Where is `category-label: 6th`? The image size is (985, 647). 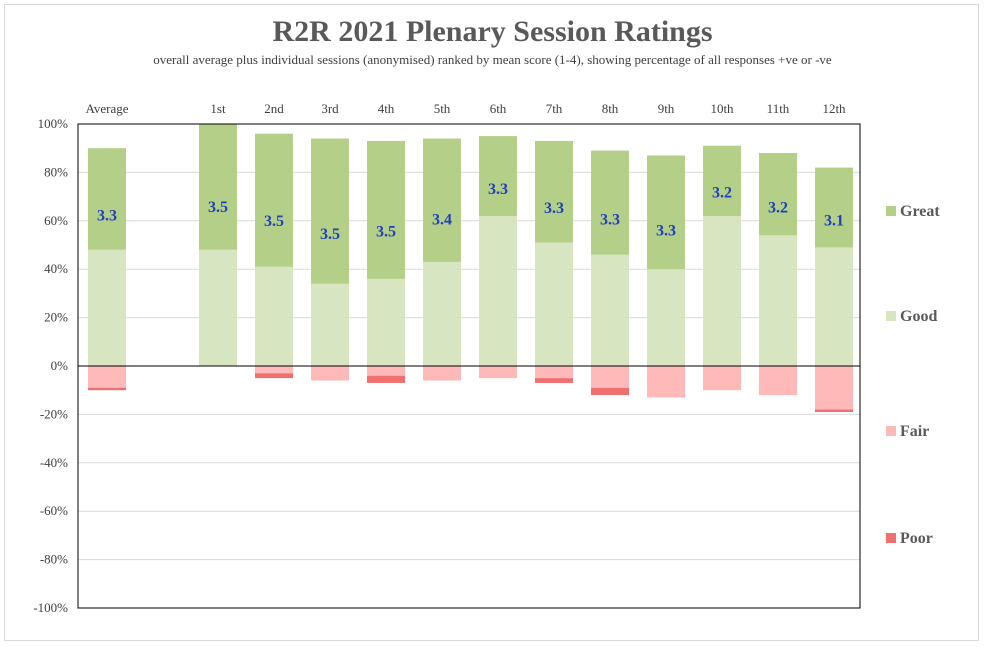 category-label: 6th is located at coordinates (498, 108).